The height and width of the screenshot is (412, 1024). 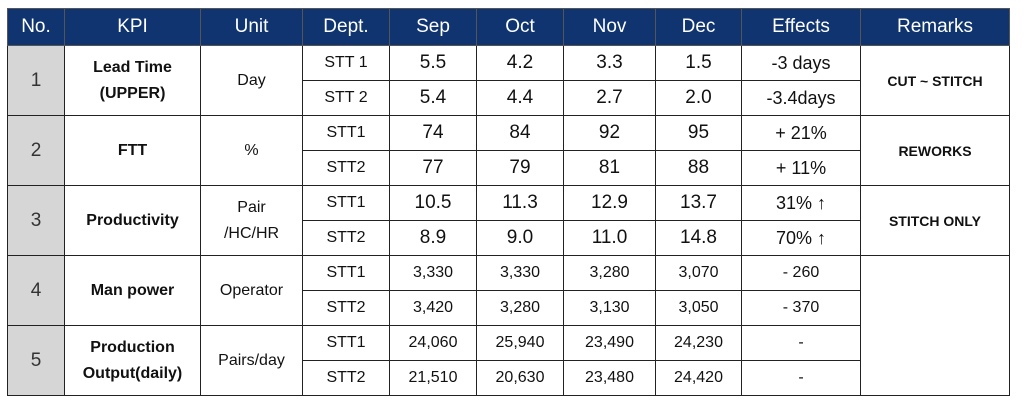 I want to click on kpi-unit: Pair/HC/HR, so click(x=251, y=220).